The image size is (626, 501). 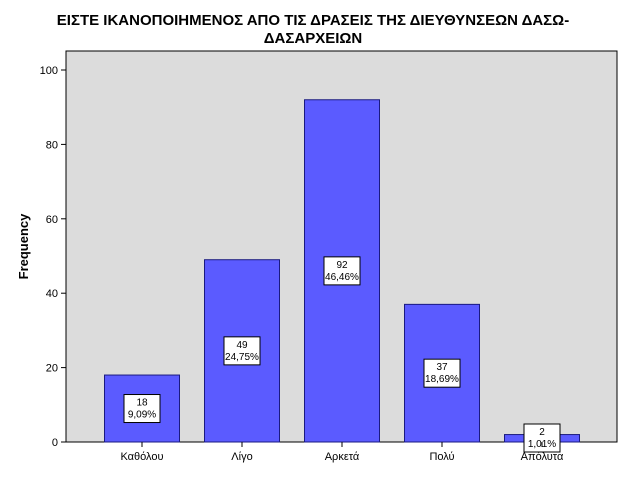 I want to click on data-label-percent: 9,09%, so click(x=142, y=415).